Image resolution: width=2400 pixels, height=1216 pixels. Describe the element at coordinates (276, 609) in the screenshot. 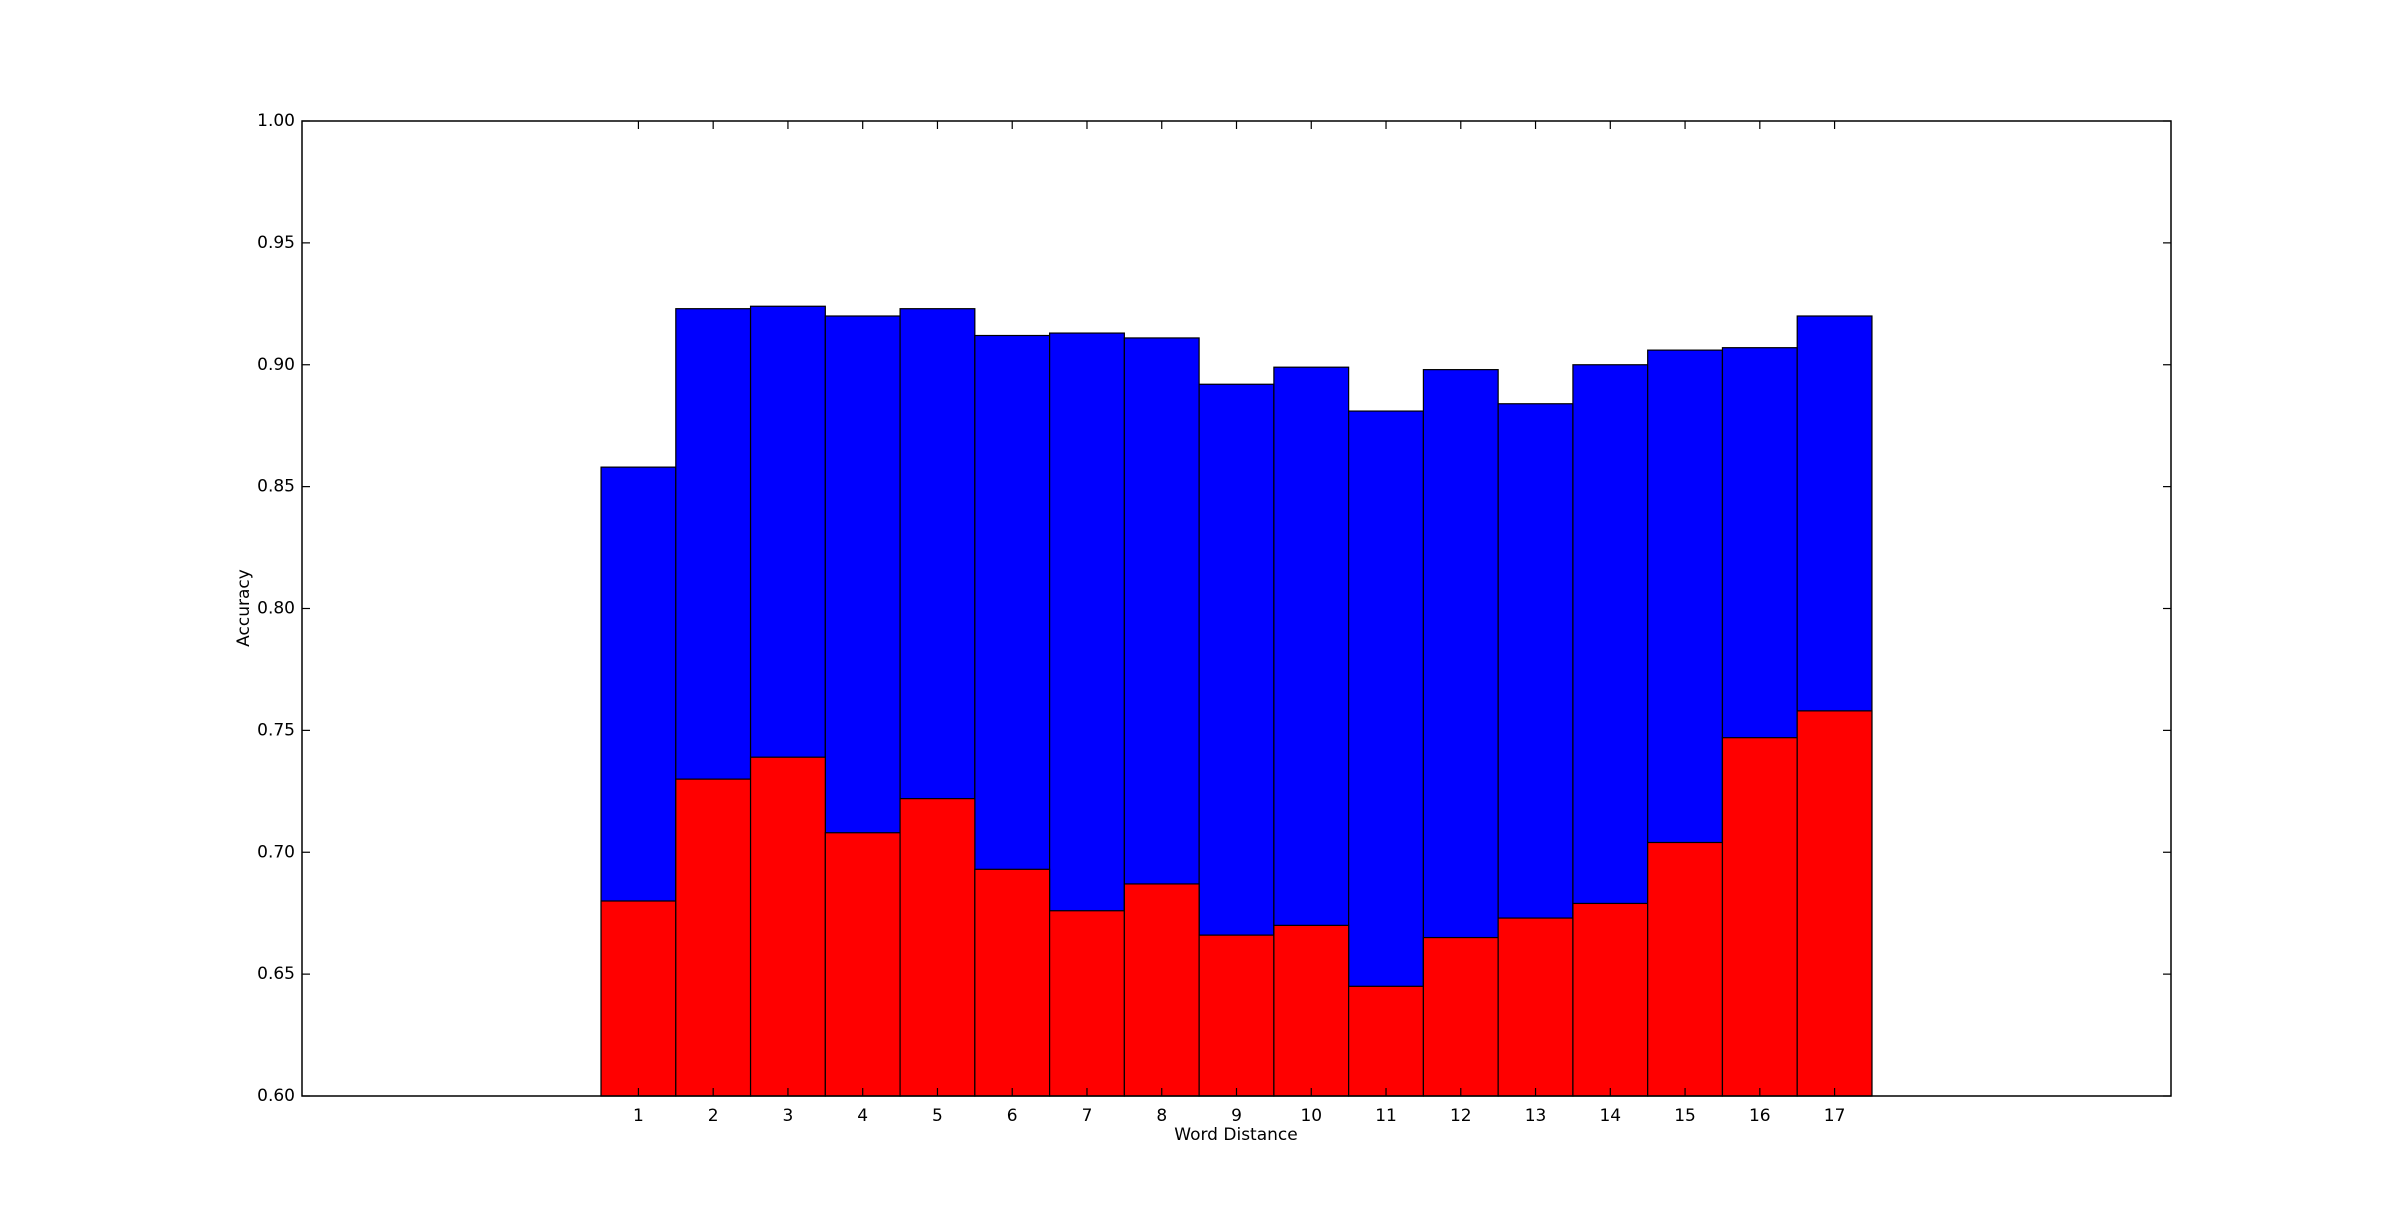

I see `y-tick-label-0.80: 0.80` at that location.